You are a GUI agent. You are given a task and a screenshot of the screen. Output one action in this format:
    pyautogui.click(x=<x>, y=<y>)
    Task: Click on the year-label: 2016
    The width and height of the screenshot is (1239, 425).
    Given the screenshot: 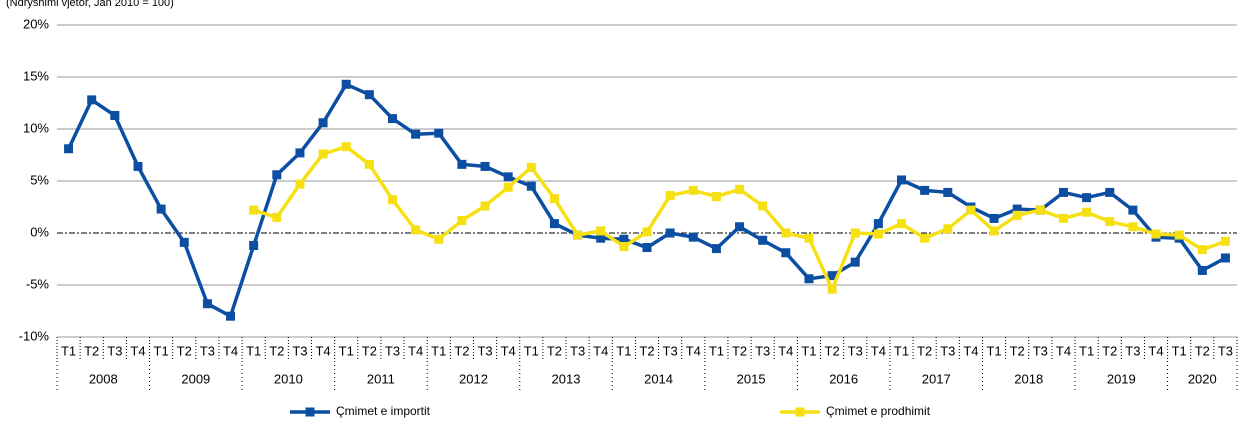 What is the action you would take?
    pyautogui.click(x=843, y=378)
    